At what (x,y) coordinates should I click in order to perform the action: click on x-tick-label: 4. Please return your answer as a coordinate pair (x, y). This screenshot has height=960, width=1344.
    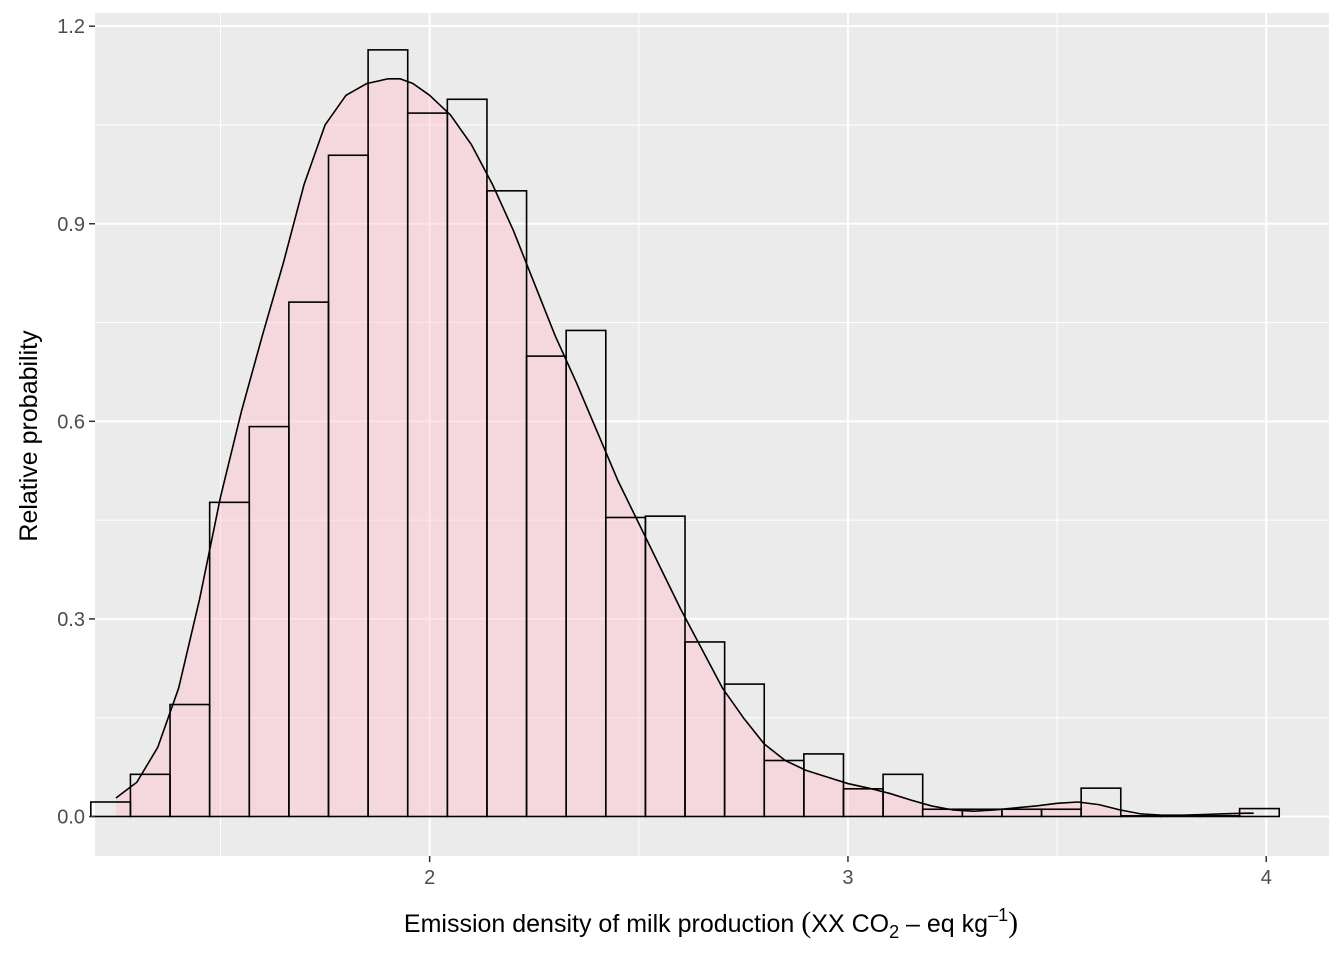
    Looking at the image, I should click on (1266, 878).